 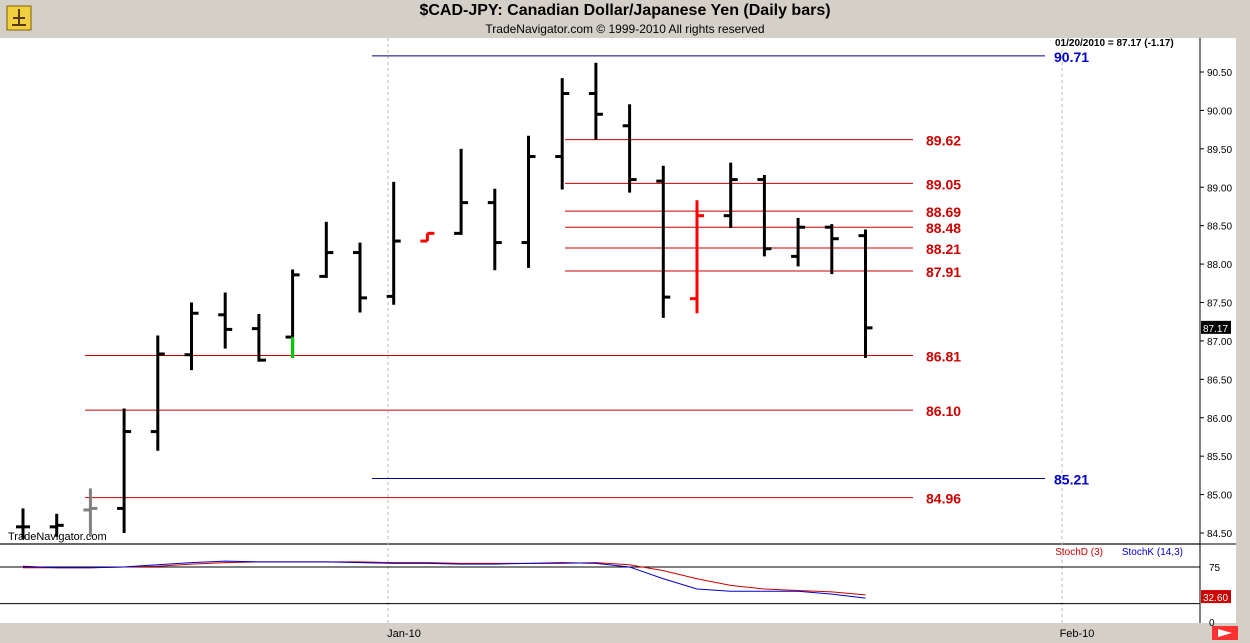 What do you see at coordinates (1071, 479) in the screenshot?
I see `level-label: 85.21` at bounding box center [1071, 479].